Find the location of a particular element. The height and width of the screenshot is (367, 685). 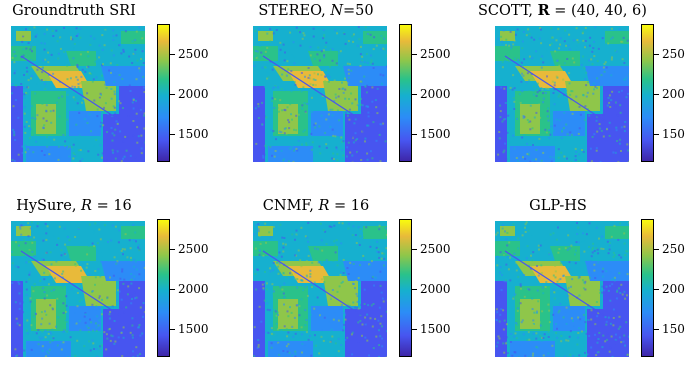

panel-scott: SCOTT, R = (40, 40, 6) 2500 2000 1500 is located at coordinates (584, 87).